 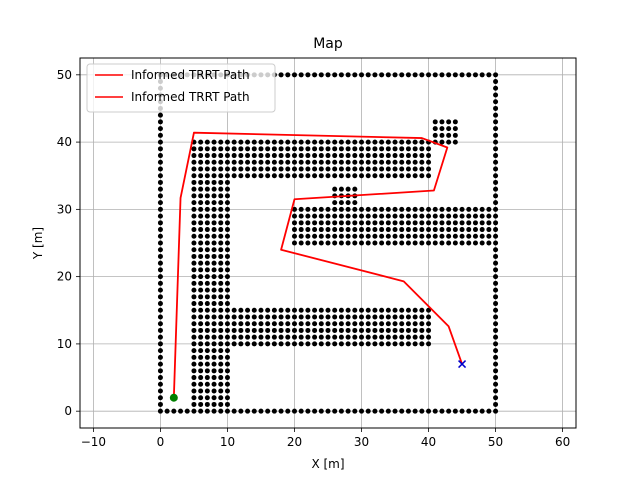 I want to click on chart-title: Map, so click(x=328, y=44).